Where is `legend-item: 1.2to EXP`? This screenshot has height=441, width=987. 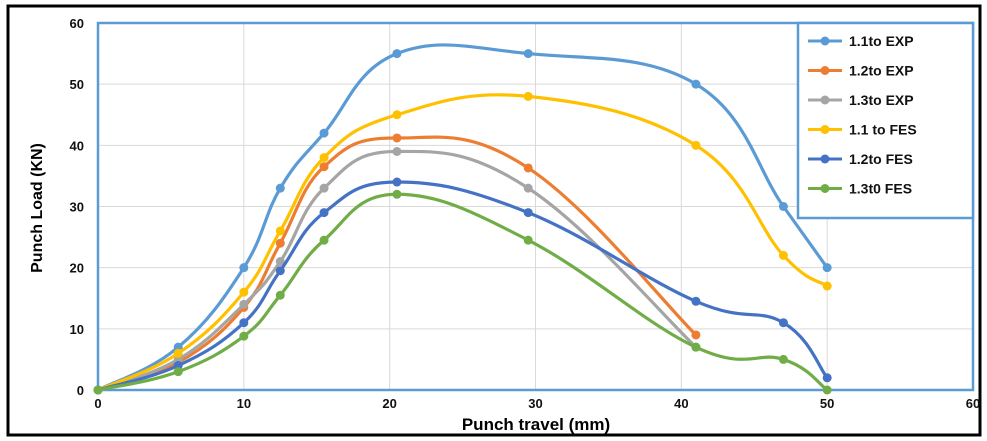
legend-item: 1.2to EXP is located at coordinates (861, 71).